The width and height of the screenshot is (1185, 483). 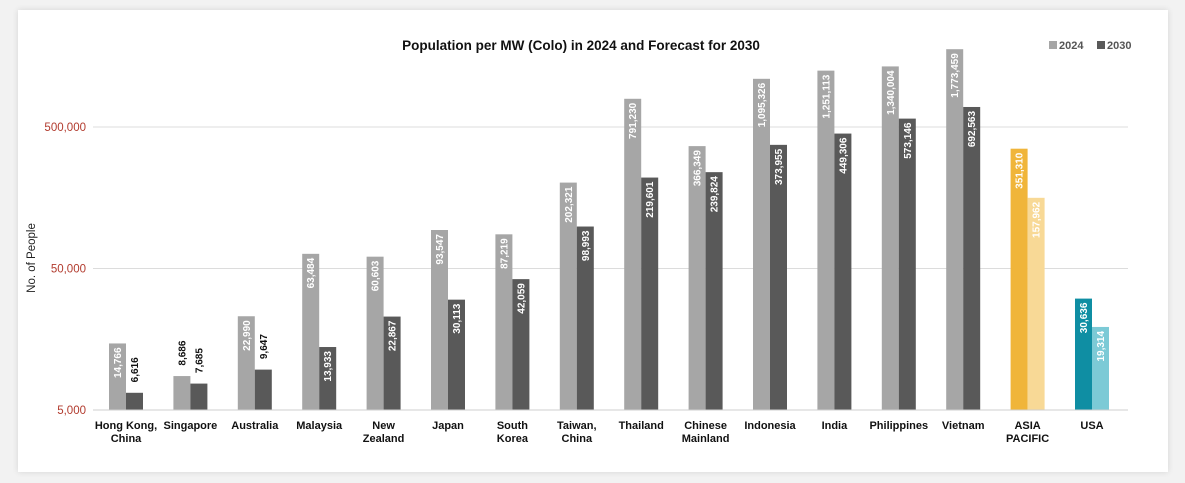 What do you see at coordinates (963, 426) in the screenshot?
I see `x-tick-label: Vietnam` at bounding box center [963, 426].